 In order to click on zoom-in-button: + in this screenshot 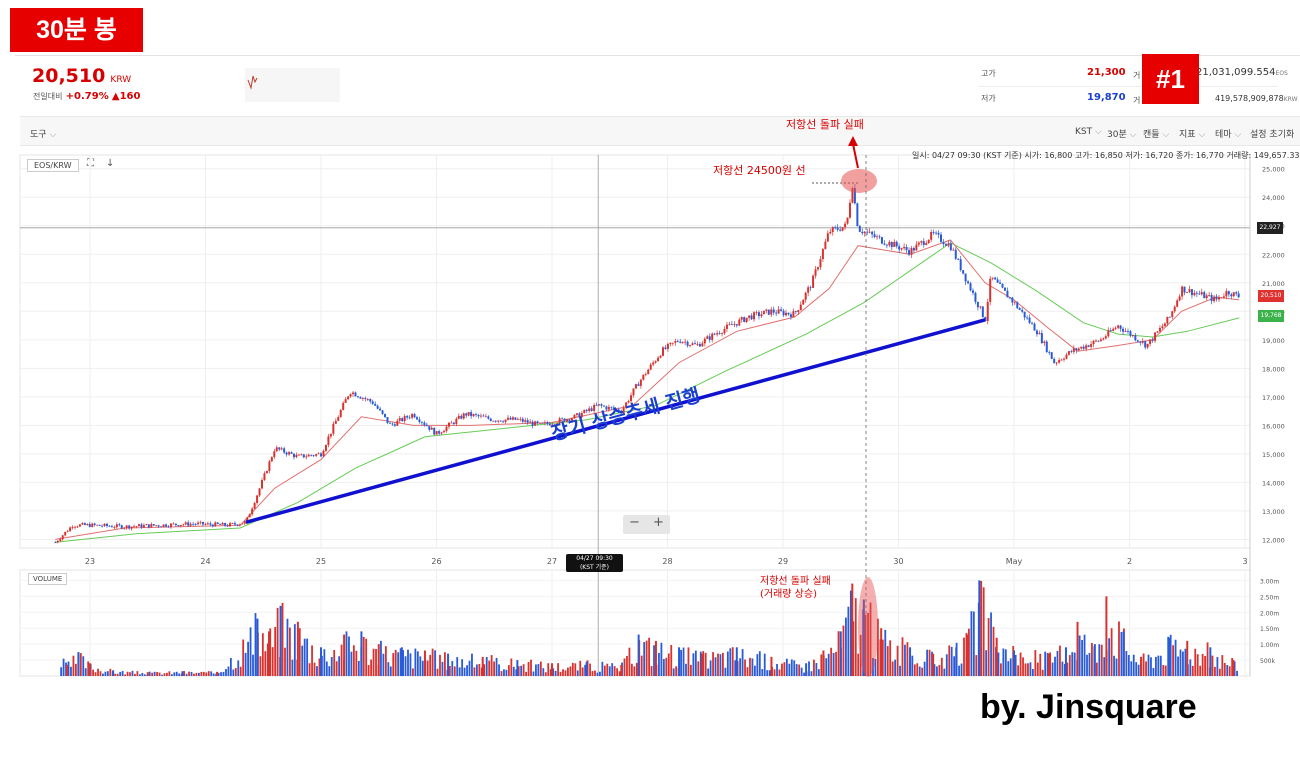, I will do `click(658, 522)`.